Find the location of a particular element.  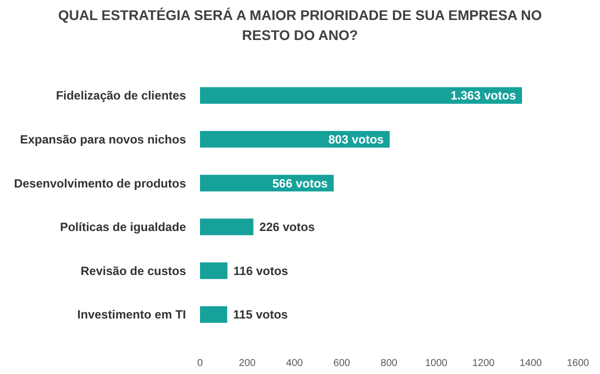

x-tick-label: 600 is located at coordinates (342, 363).